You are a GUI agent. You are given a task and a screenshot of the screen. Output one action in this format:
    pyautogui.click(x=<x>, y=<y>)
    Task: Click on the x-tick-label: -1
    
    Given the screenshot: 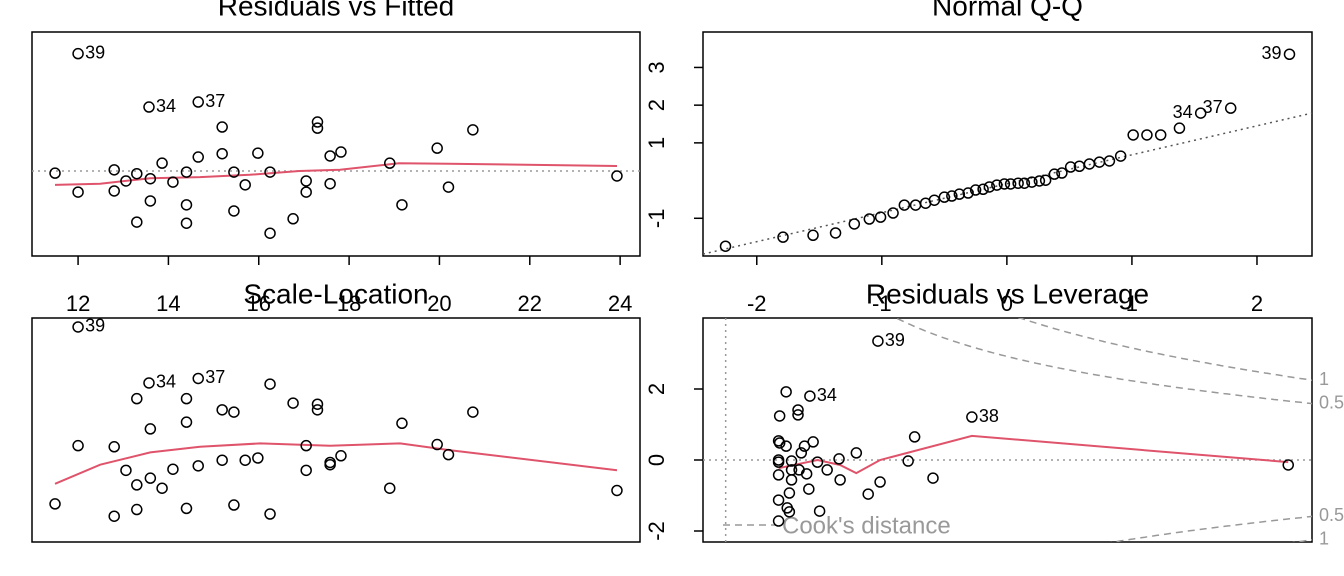 What is the action you would take?
    pyautogui.click(x=882, y=303)
    